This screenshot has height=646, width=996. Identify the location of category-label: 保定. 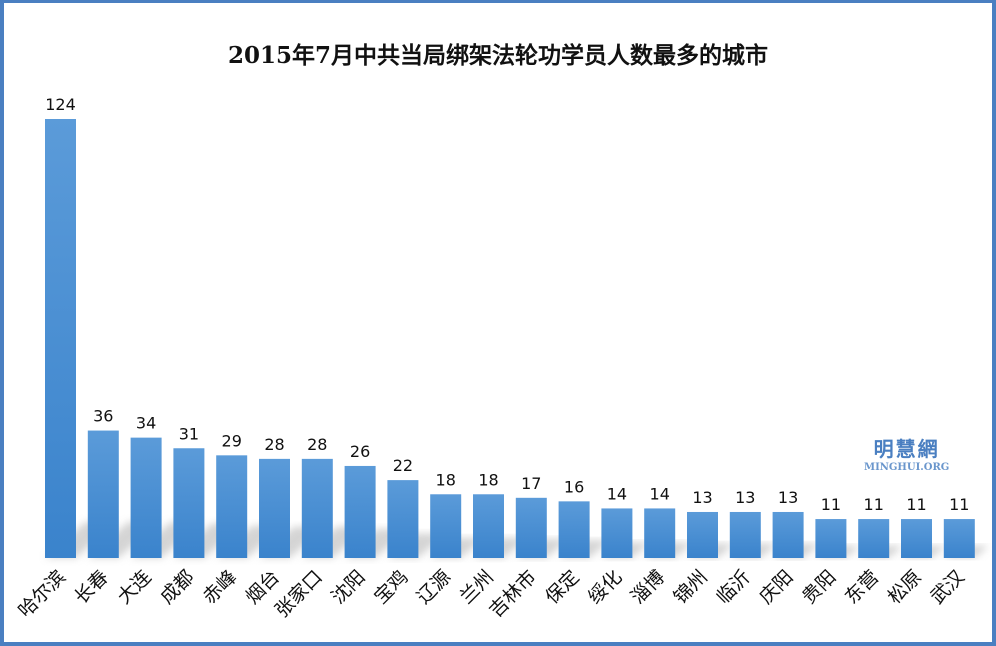
(562, 587).